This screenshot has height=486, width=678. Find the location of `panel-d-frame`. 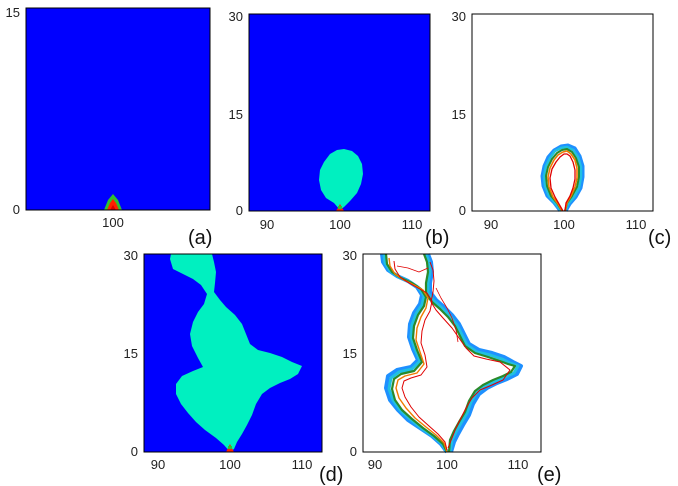

panel-d-frame is located at coordinates (233, 353).